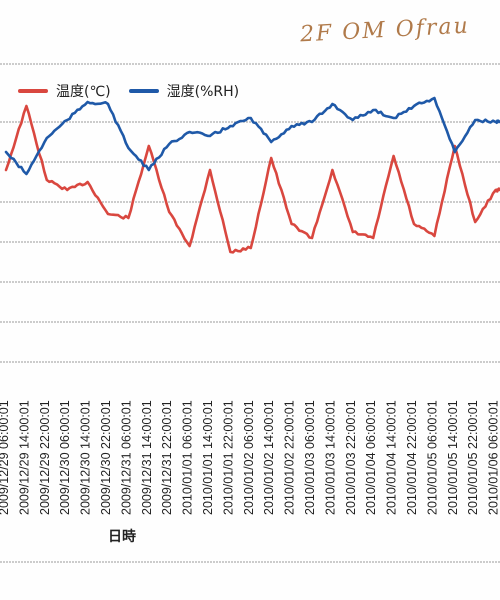 This screenshot has height=600, width=500. Describe the element at coordinates (147, 457) in the screenshot. I see `x-tick-label: 2009/12/31 14:00:01` at that location.